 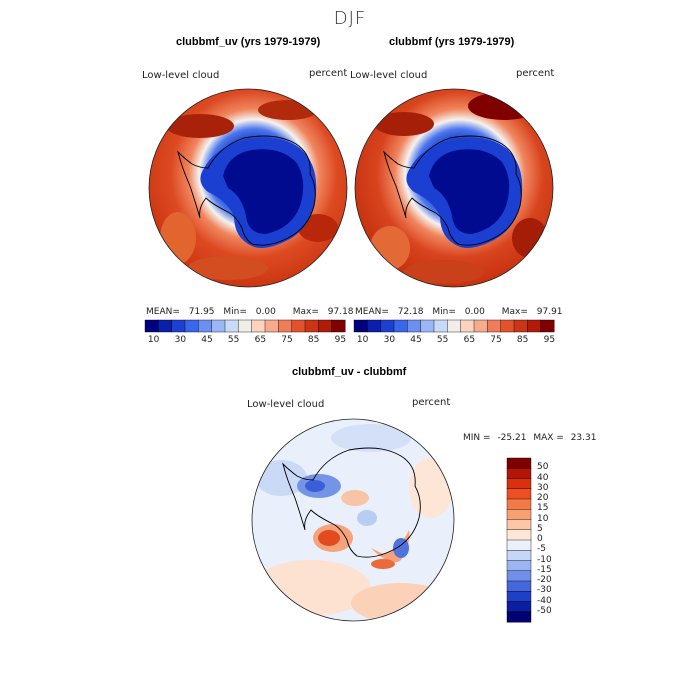 What do you see at coordinates (543, 508) in the screenshot?
I see `colorbar-tick-label: 15` at bounding box center [543, 508].